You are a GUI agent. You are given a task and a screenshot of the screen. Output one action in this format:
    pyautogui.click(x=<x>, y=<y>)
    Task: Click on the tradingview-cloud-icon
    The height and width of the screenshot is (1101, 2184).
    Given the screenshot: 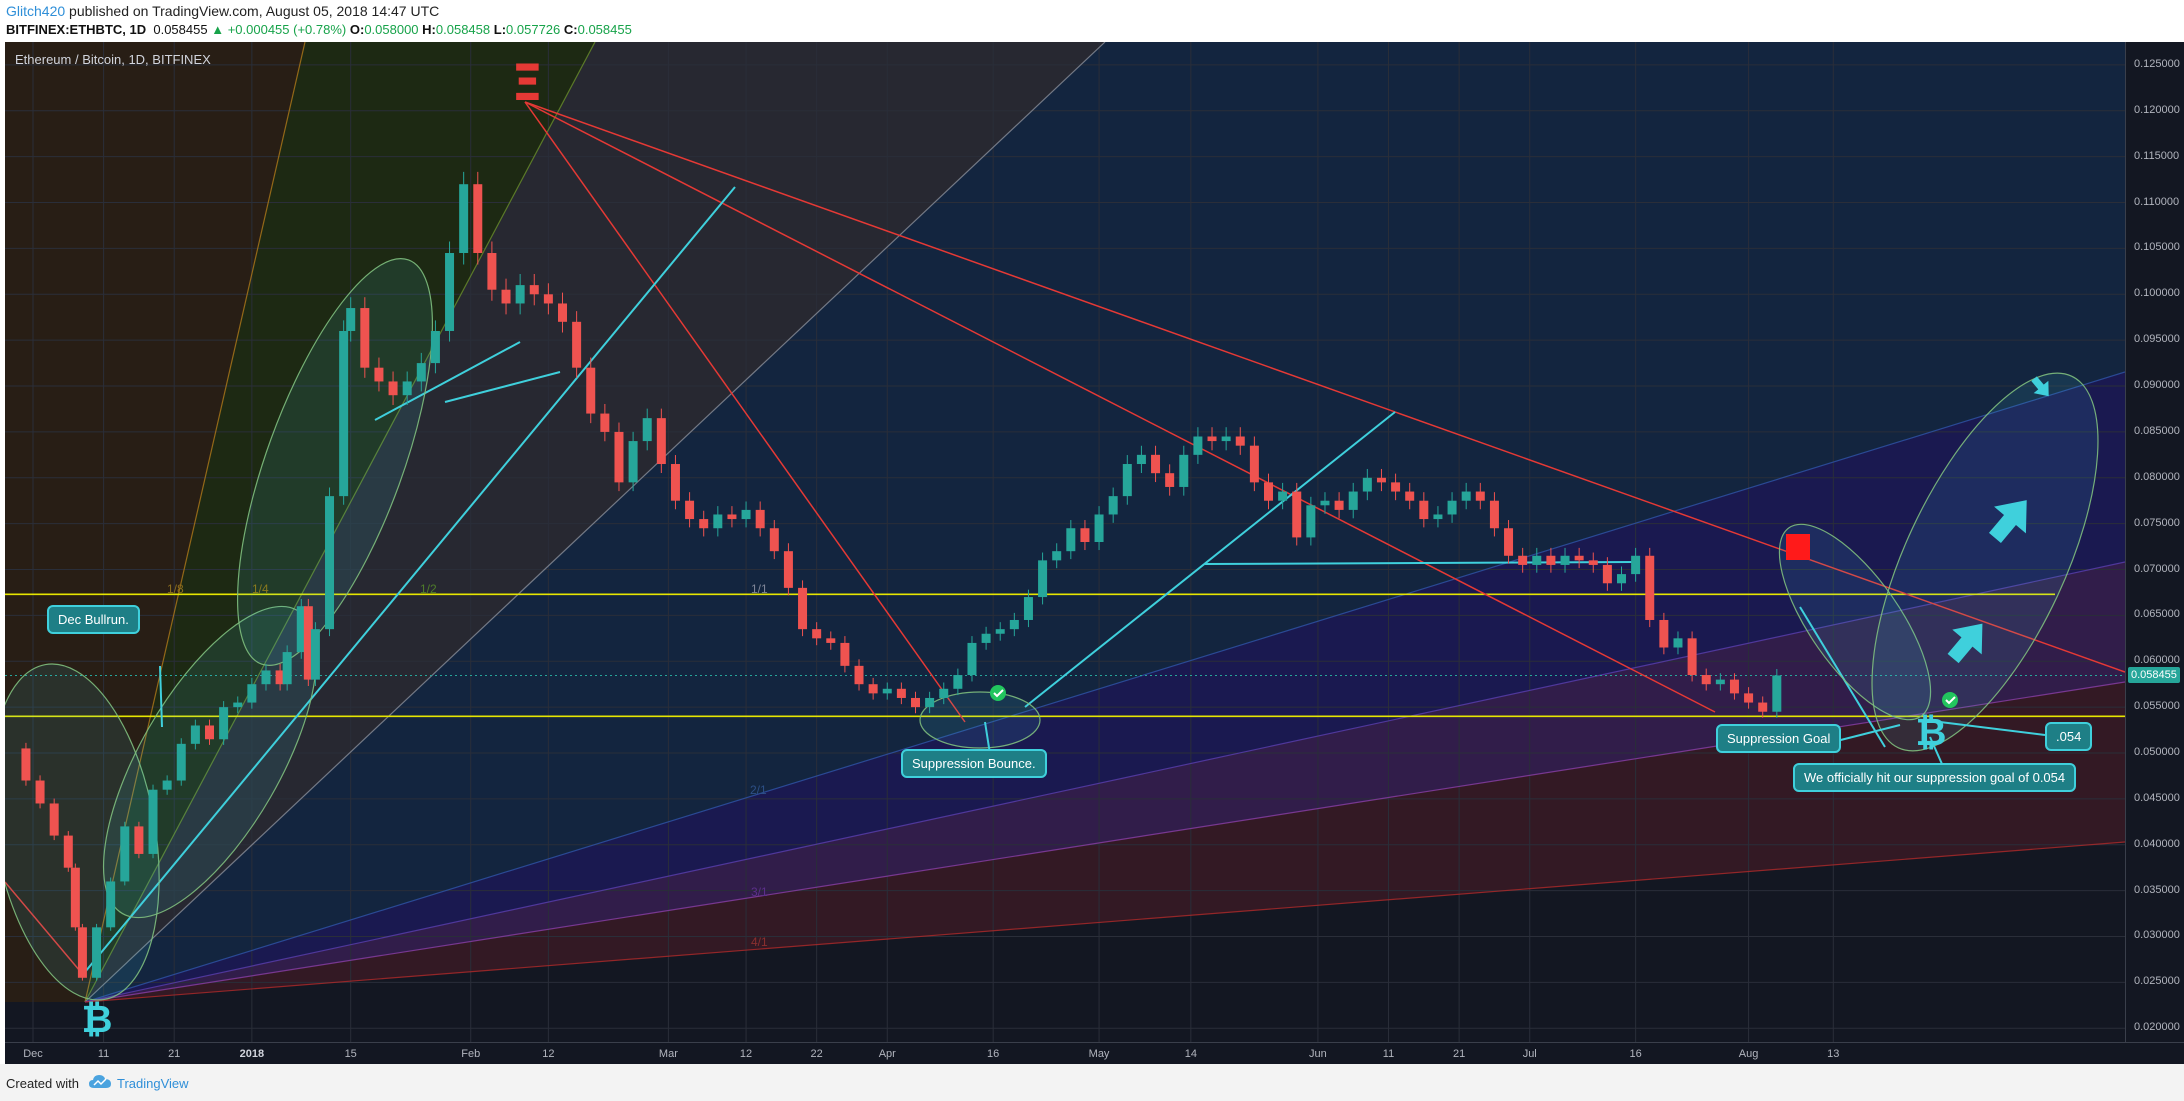 What is the action you would take?
    pyautogui.click(x=100, y=1082)
    